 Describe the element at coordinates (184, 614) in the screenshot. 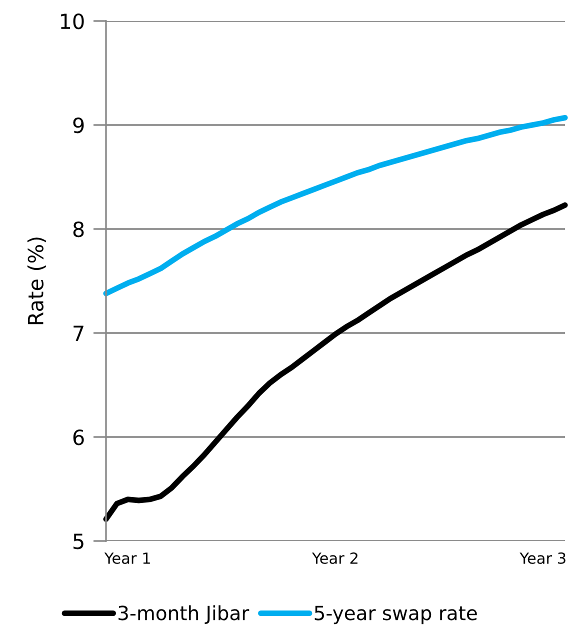

I see `legend-label: 3-month Jibar` at that location.